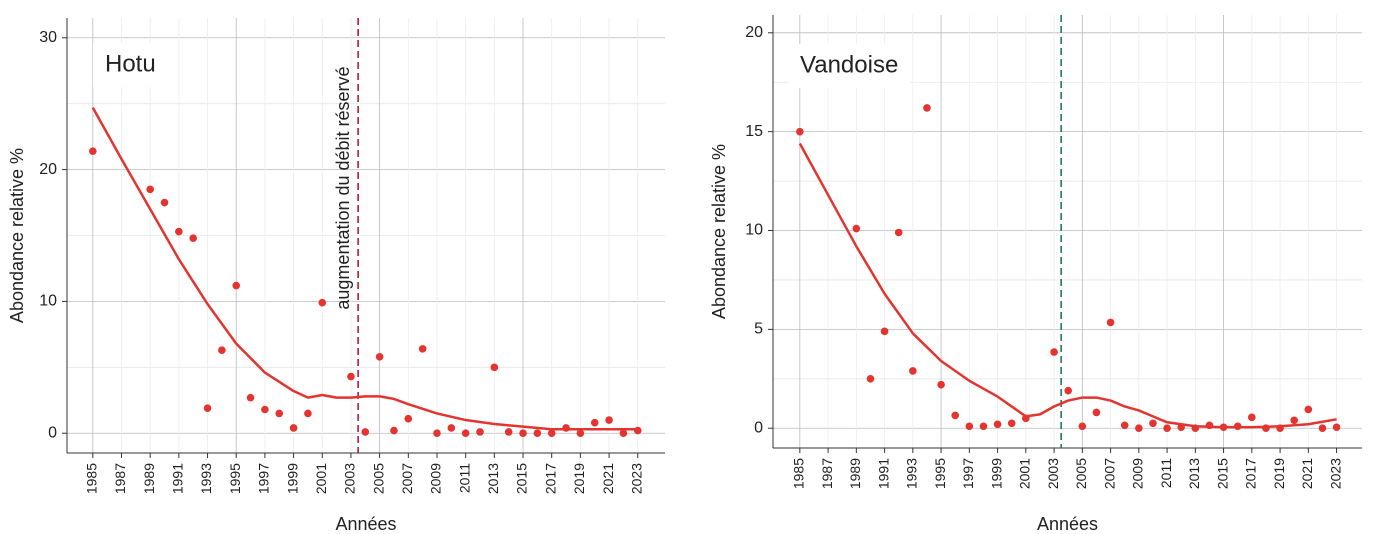 The height and width of the screenshot is (534, 1376). I want to click on x-tick-label: 1993, so click(912, 473).